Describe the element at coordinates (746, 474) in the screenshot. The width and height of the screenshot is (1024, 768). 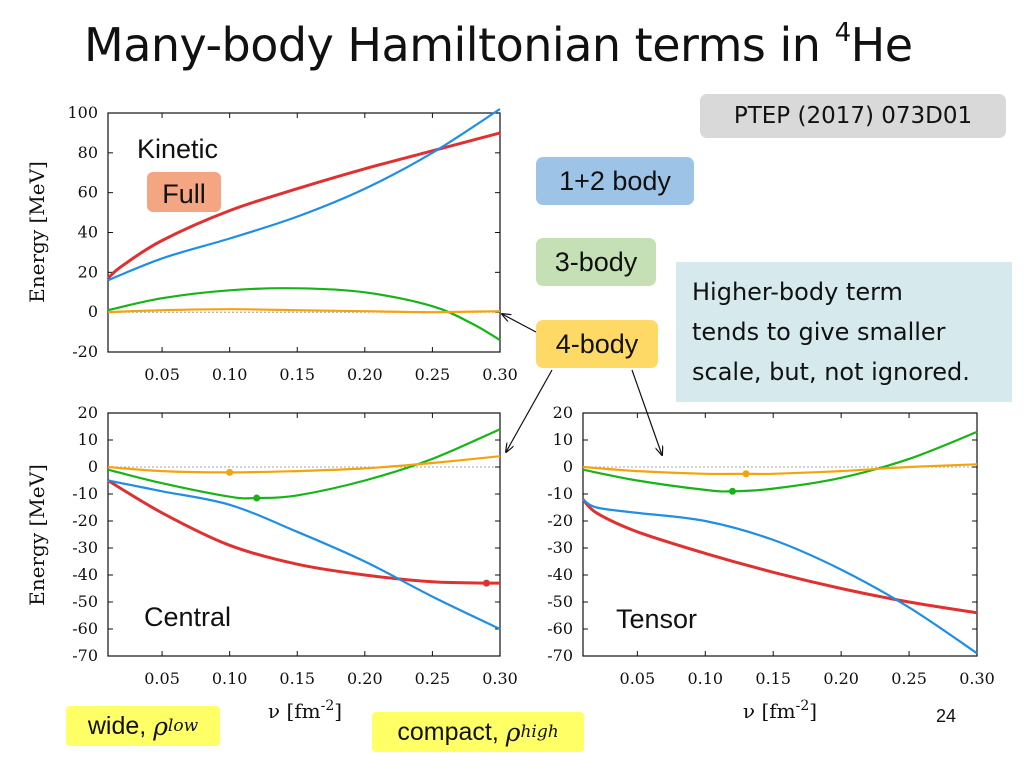
I see `tensor-marker-4-body` at that location.